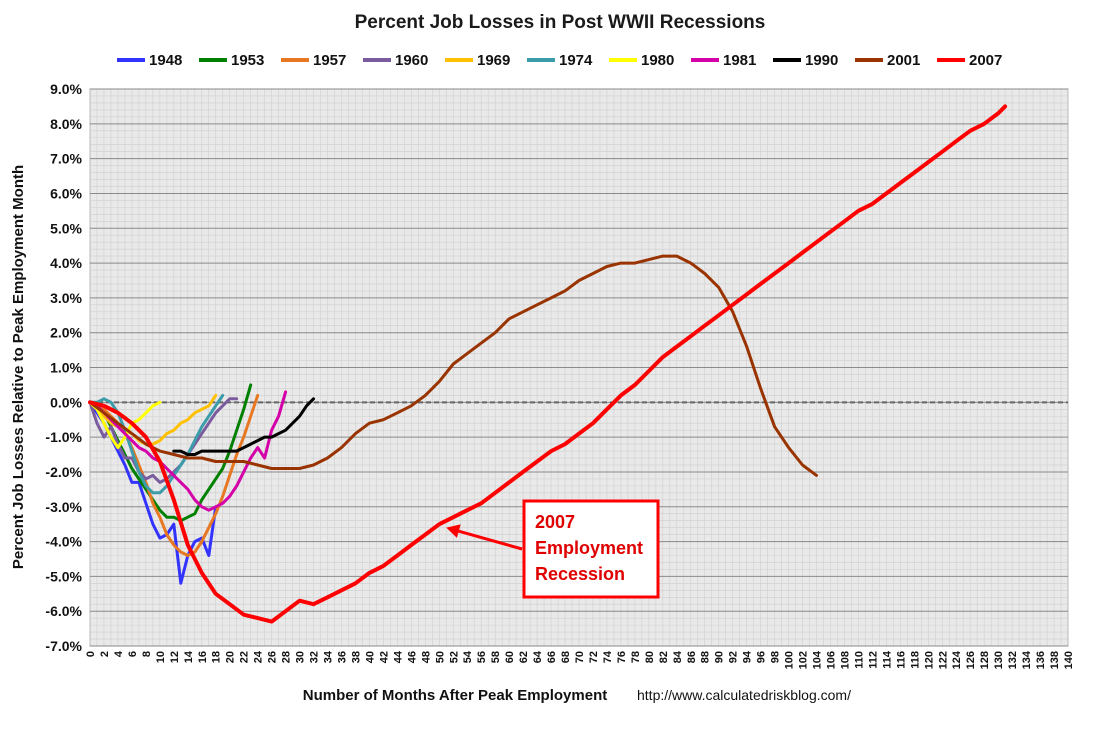  What do you see at coordinates (356, 657) in the screenshot?
I see `x-tick-label: 38` at bounding box center [356, 657].